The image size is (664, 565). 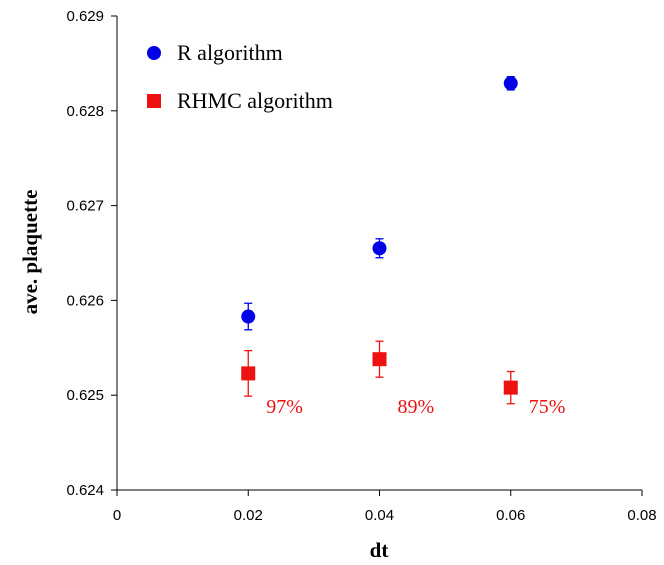 What do you see at coordinates (284, 407) in the screenshot?
I see `efficiency-annotation: 97%` at bounding box center [284, 407].